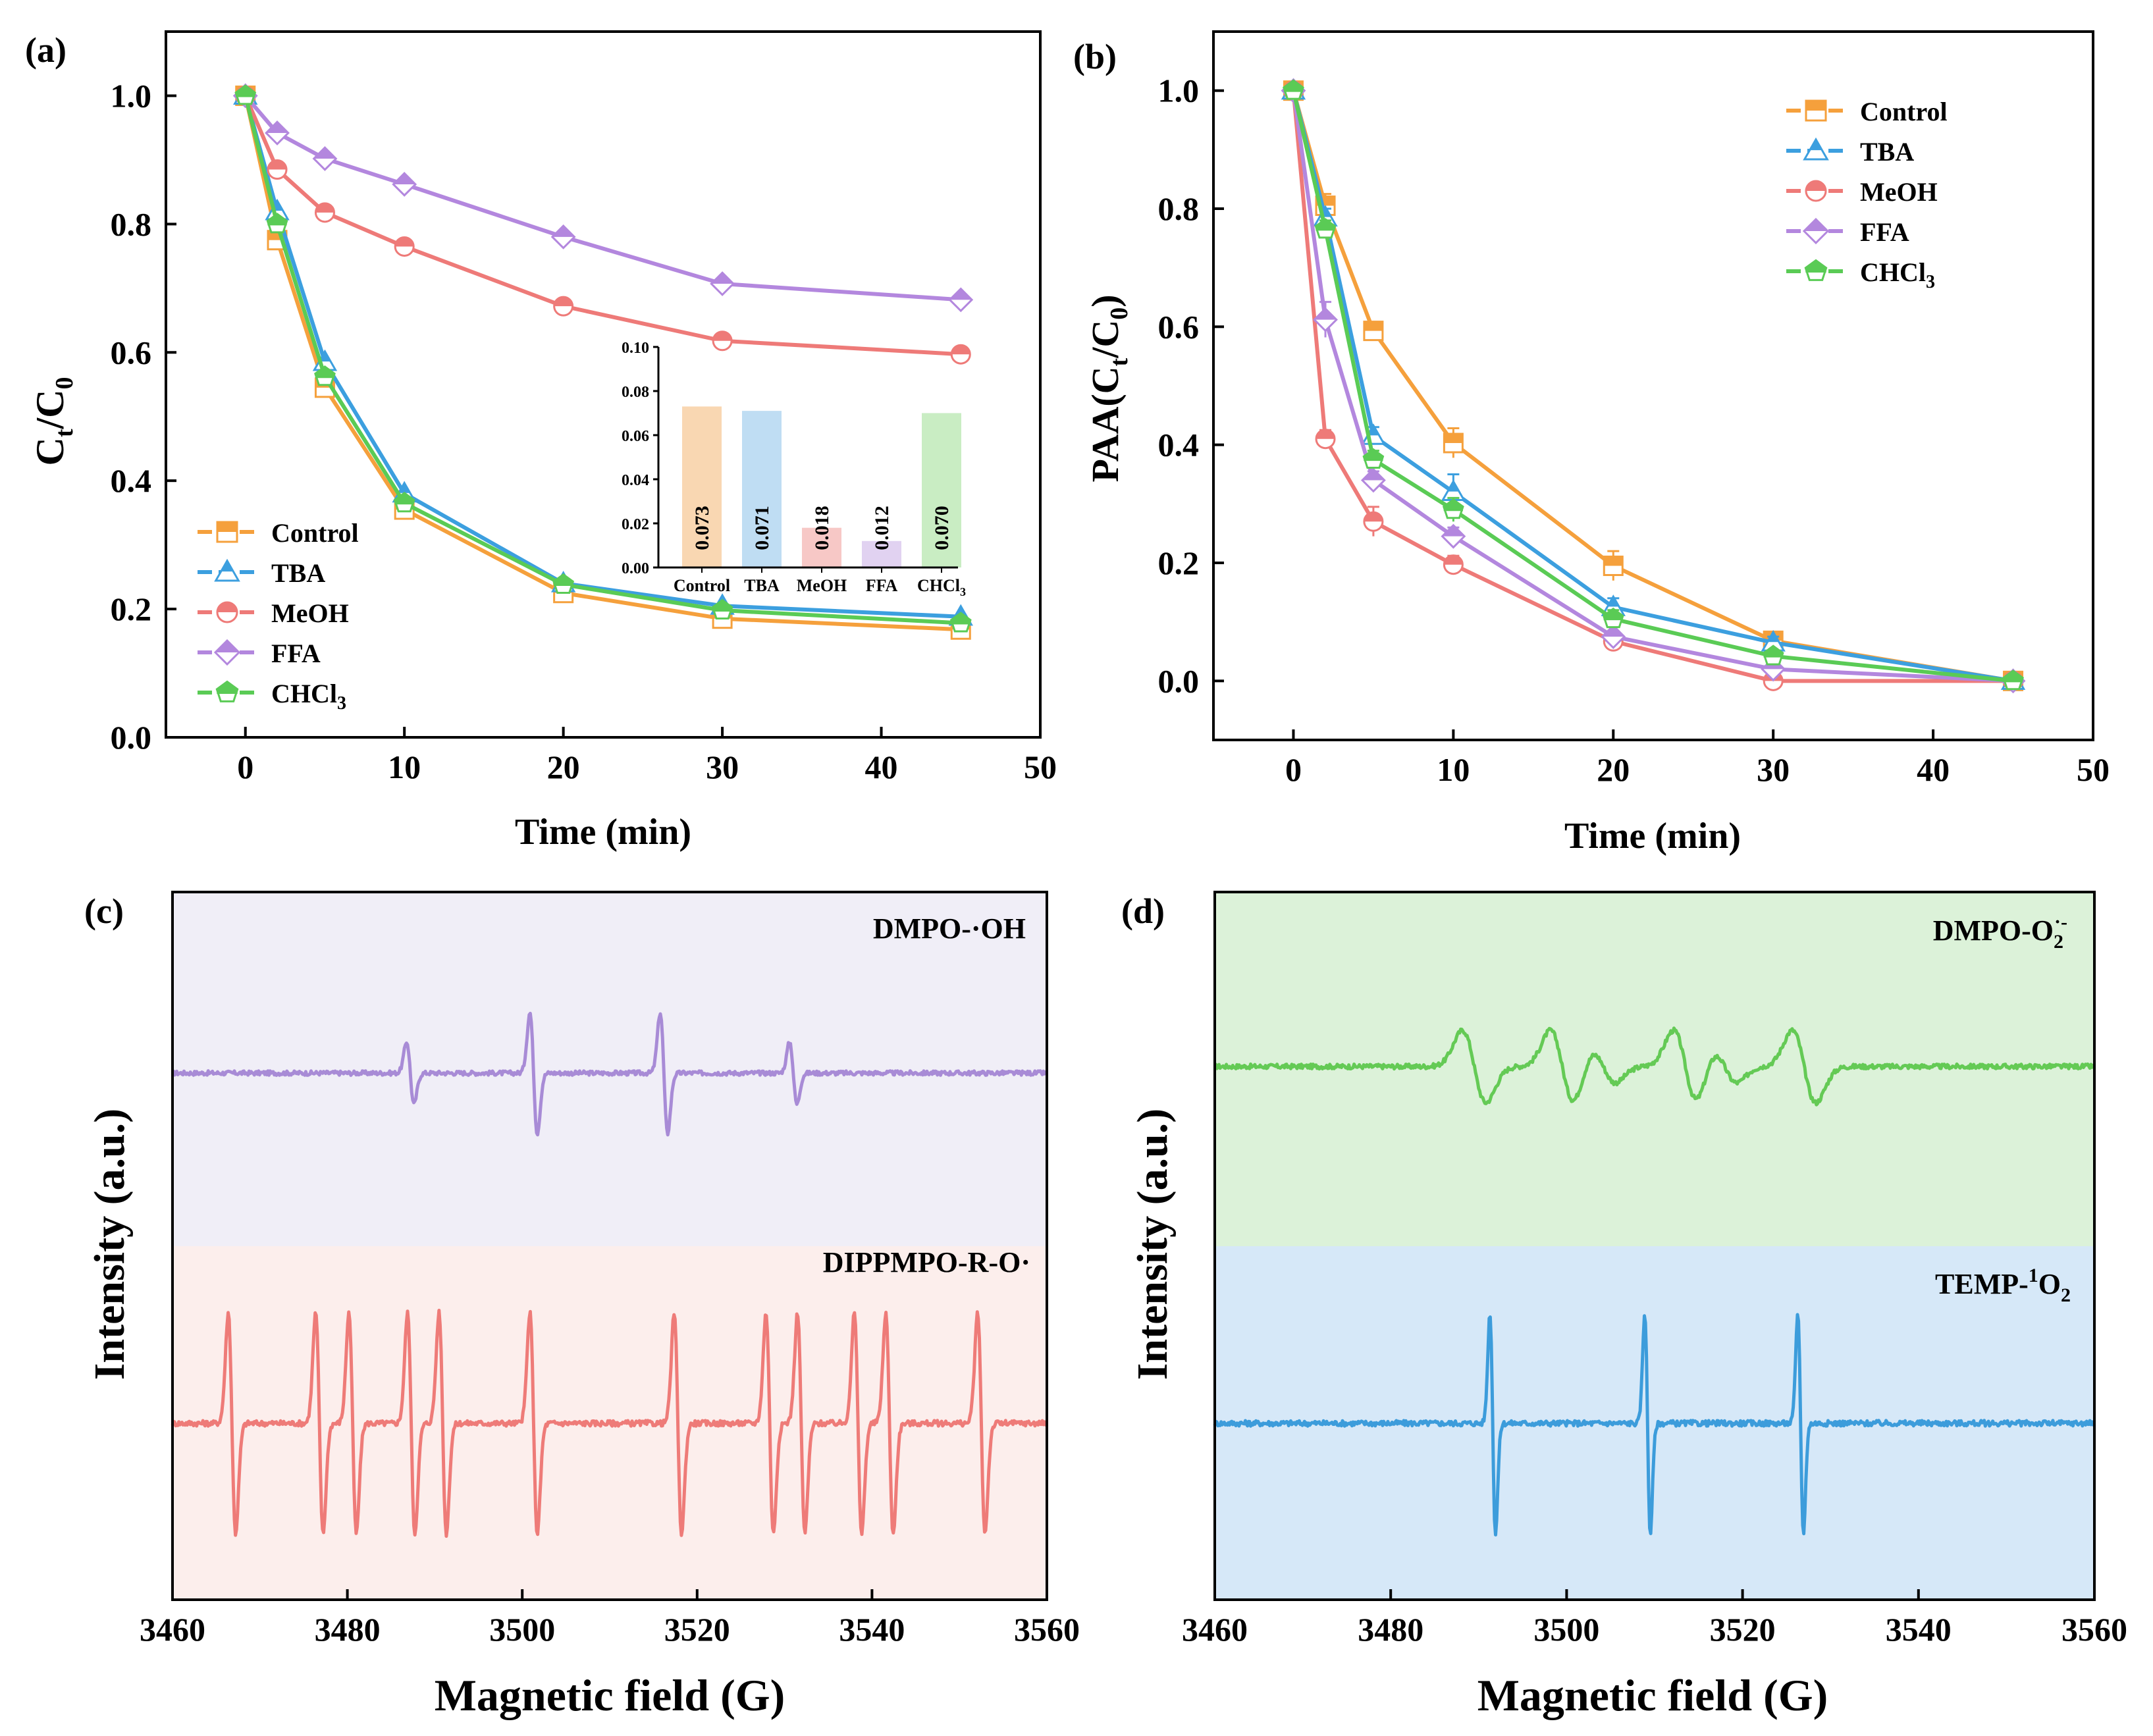  Describe the element at coordinates (762, 585) in the screenshot. I see `inset-category-label-TBA: TBA` at that location.